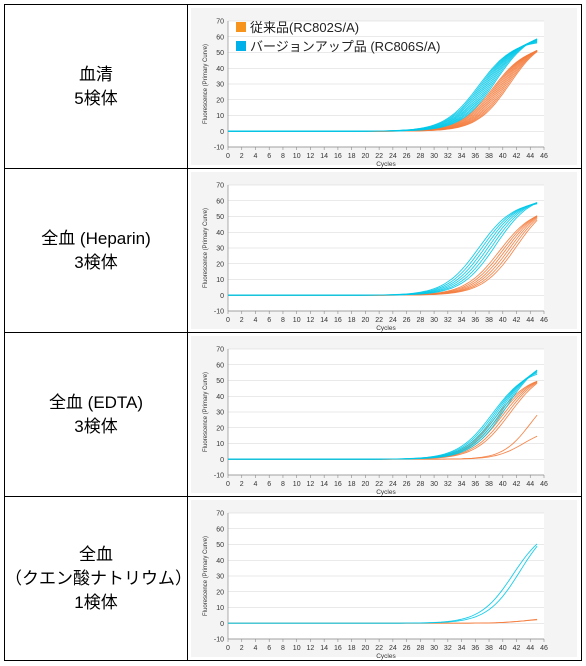  I want to click on y-tick-label: 20, so click(220, 100).